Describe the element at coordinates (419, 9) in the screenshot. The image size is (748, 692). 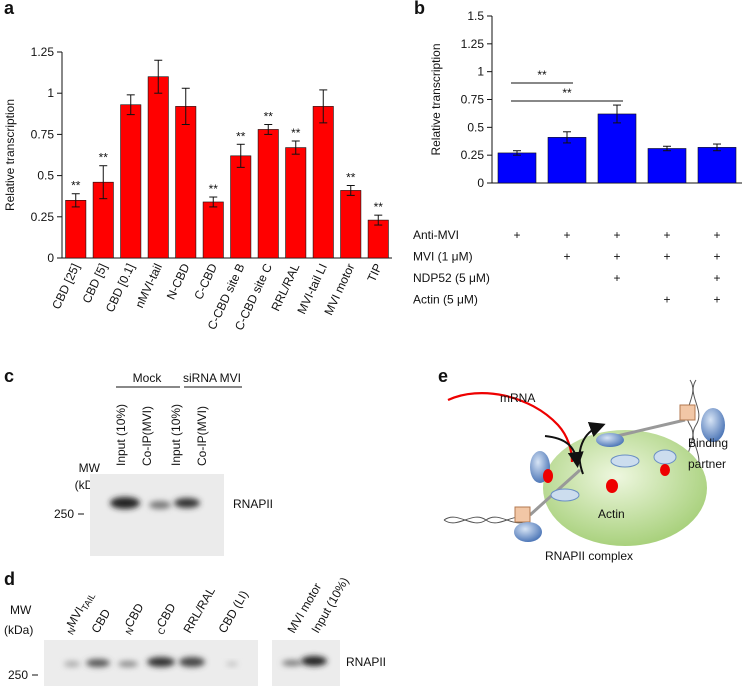
I see `panel-letter: b` at that location.